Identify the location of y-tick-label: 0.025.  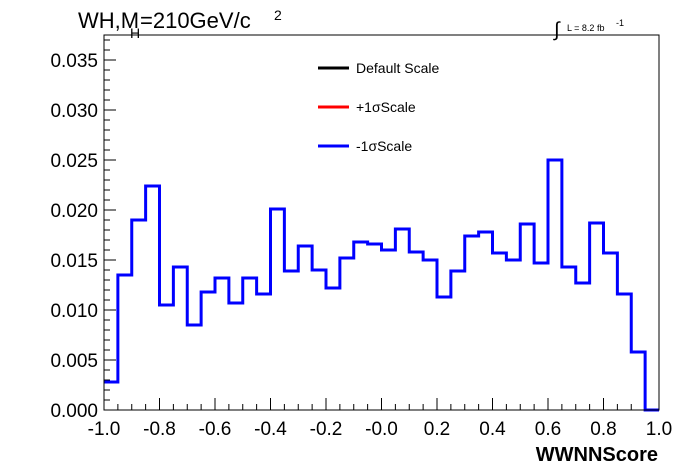
(74, 161).